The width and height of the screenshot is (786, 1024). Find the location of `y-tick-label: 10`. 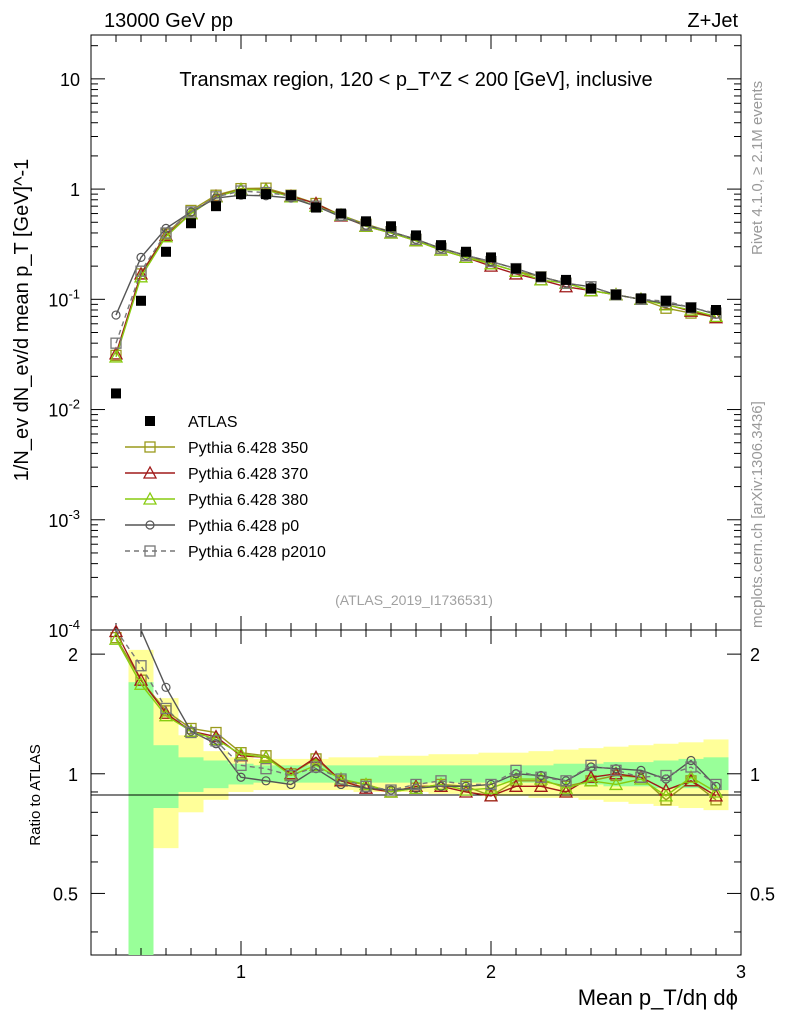

y-tick-label: 10 is located at coordinates (70, 80).